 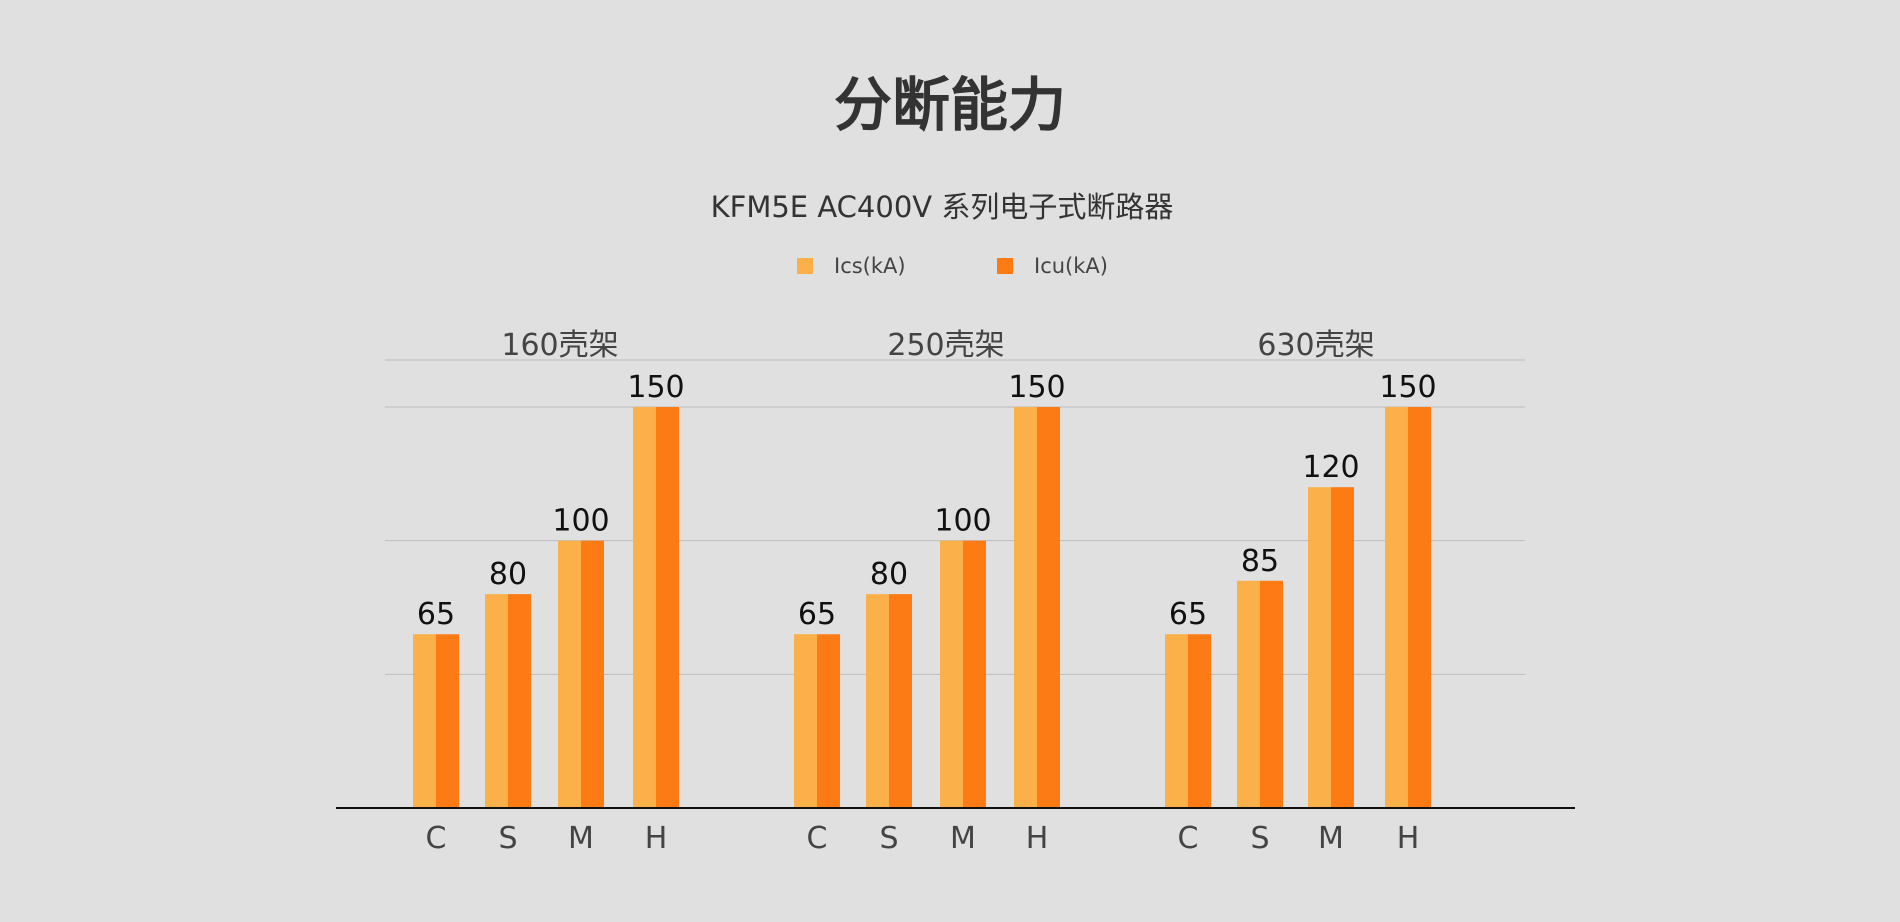 I want to click on tick-label-3-M: M, so click(x=1331, y=838).